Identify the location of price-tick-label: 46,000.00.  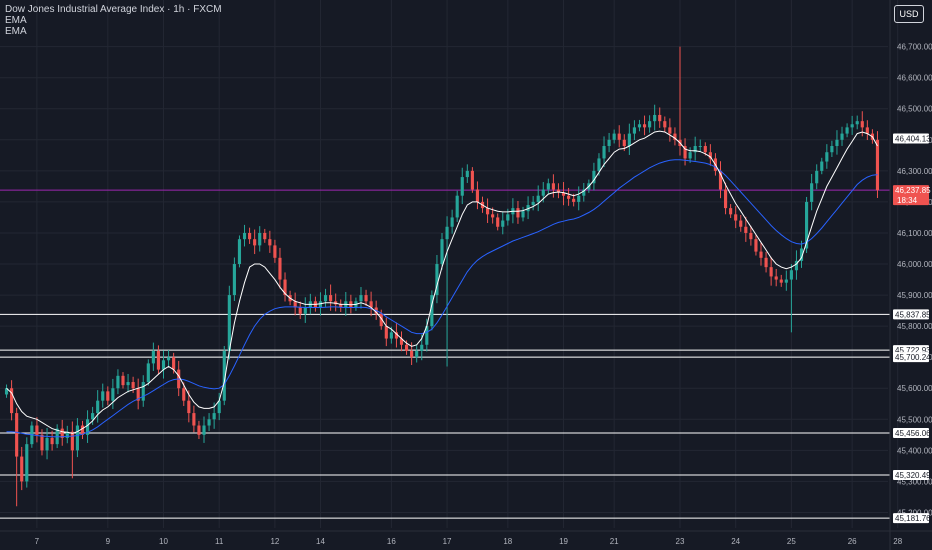
(914, 264).